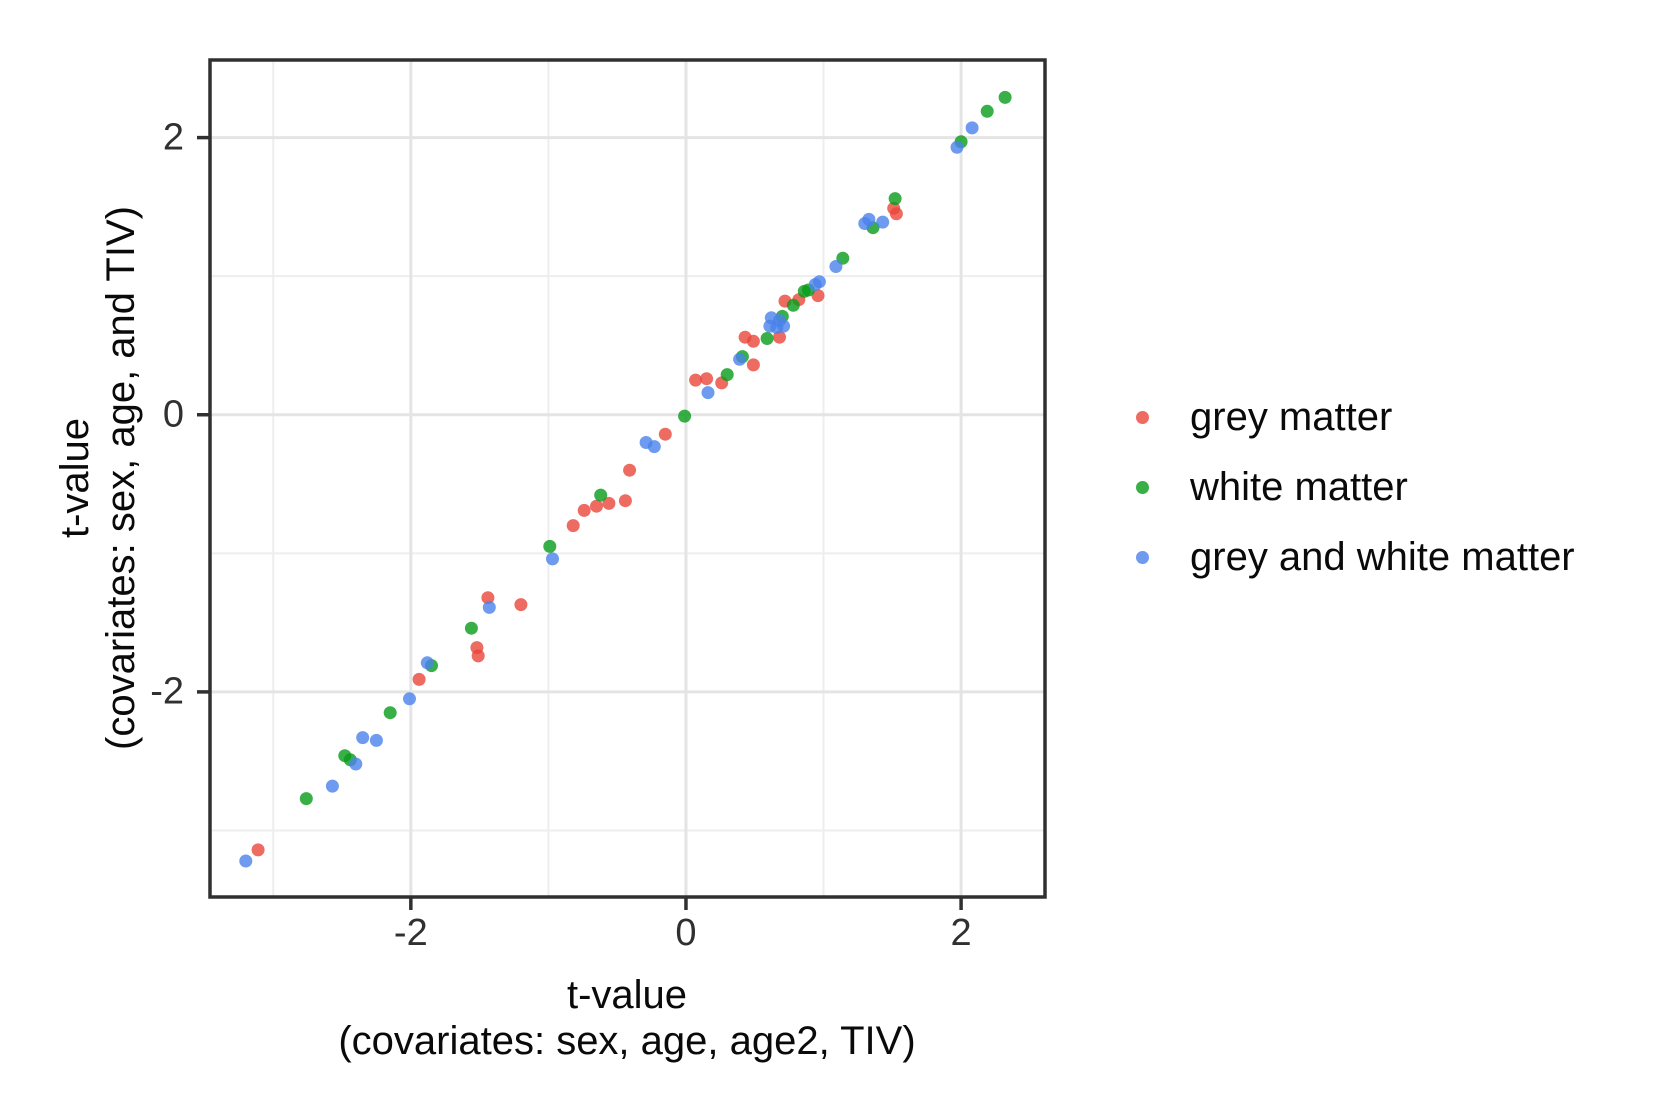 The width and height of the screenshot is (1680, 1110). Describe the element at coordinates (1291, 416) in the screenshot. I see `legend-label-grey-matter: grey matter` at that location.